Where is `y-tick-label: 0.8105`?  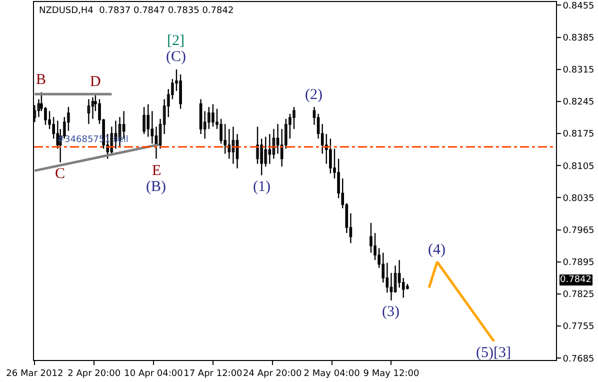 y-tick-label: 0.8105 is located at coordinates (578, 167).